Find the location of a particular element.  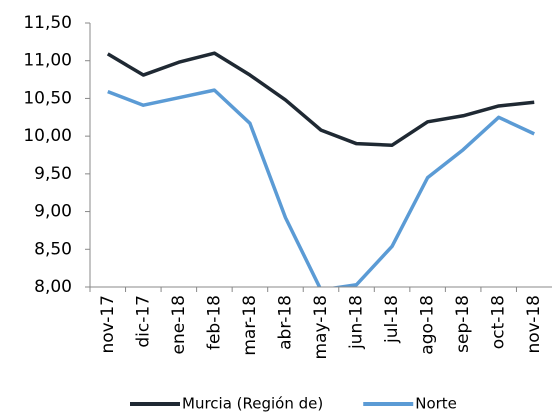

x-tick-label: mar-18 is located at coordinates (250, 325).